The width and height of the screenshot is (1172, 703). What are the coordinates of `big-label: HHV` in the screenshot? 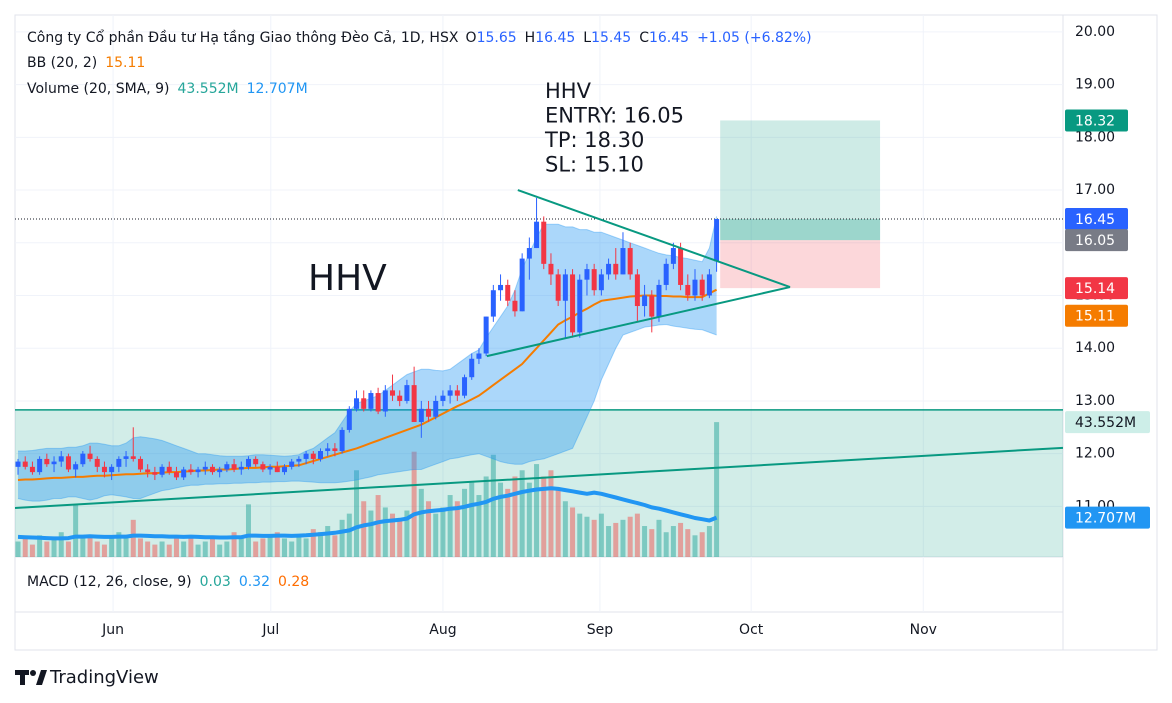 It's located at (347, 278).